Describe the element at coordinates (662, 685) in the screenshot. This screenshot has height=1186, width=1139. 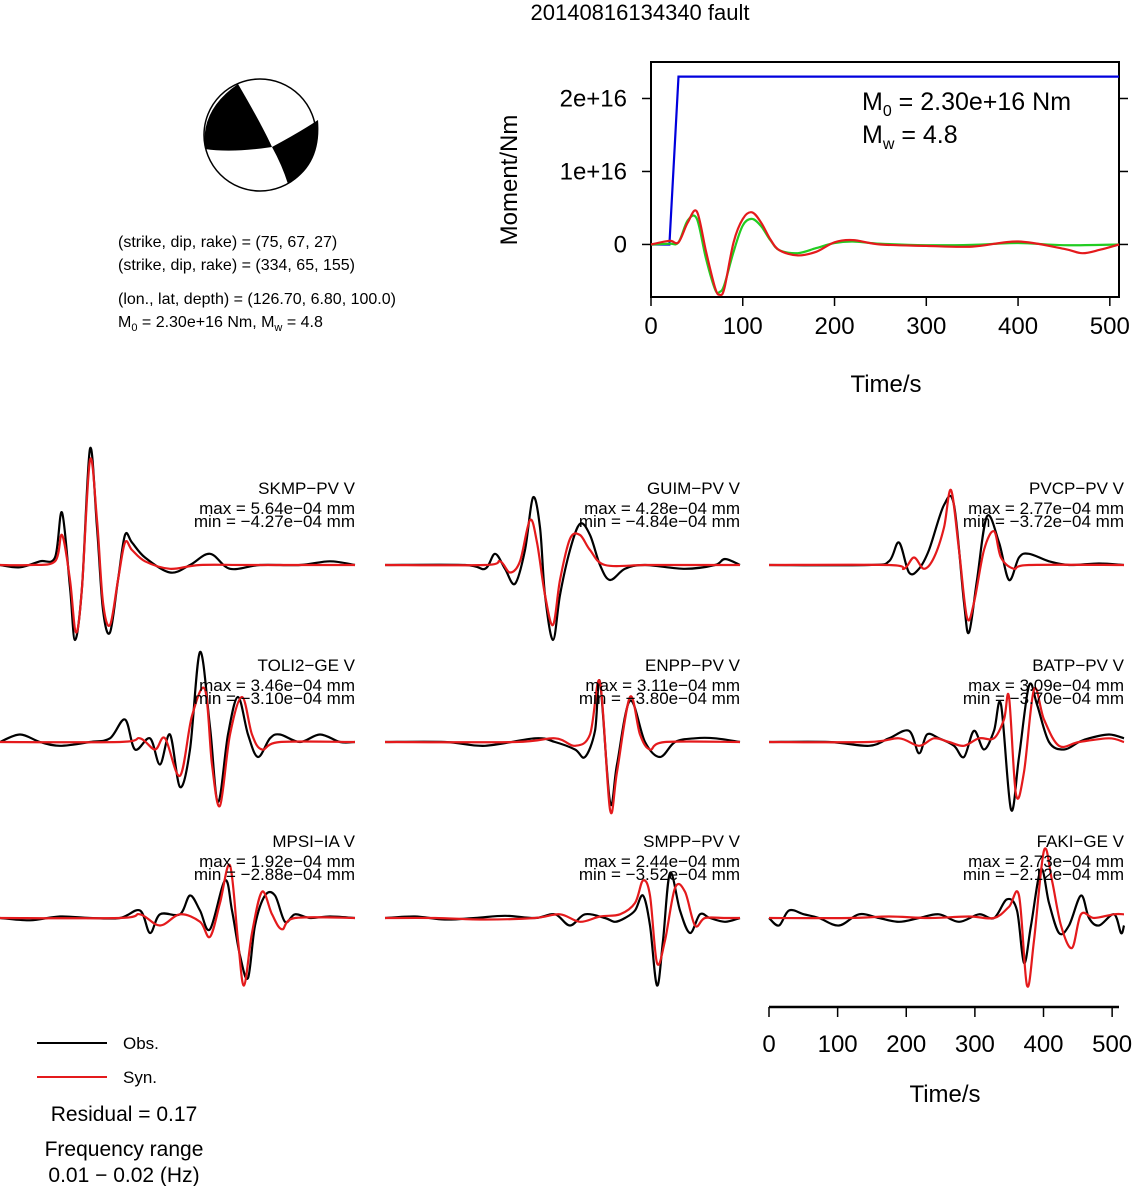
I see `station-max: max = 3.11e−04 mm` at that location.